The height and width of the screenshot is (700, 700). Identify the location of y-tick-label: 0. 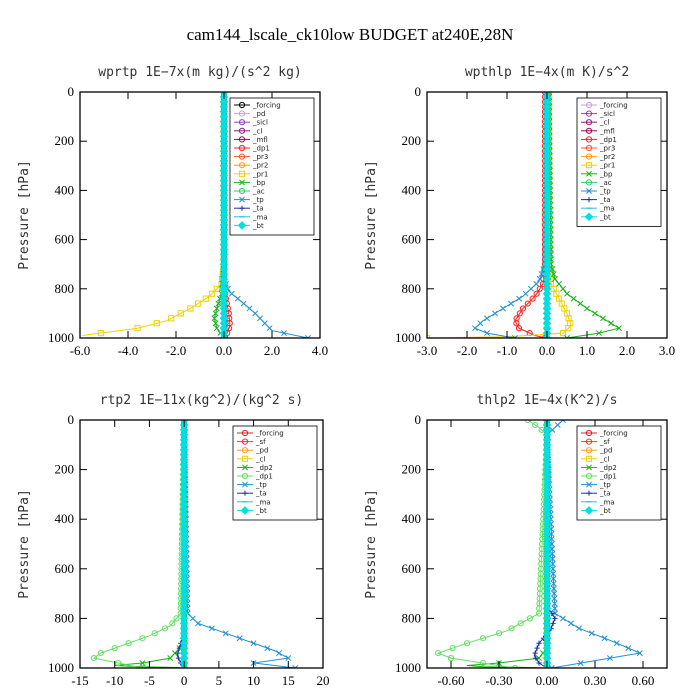
(71, 419).